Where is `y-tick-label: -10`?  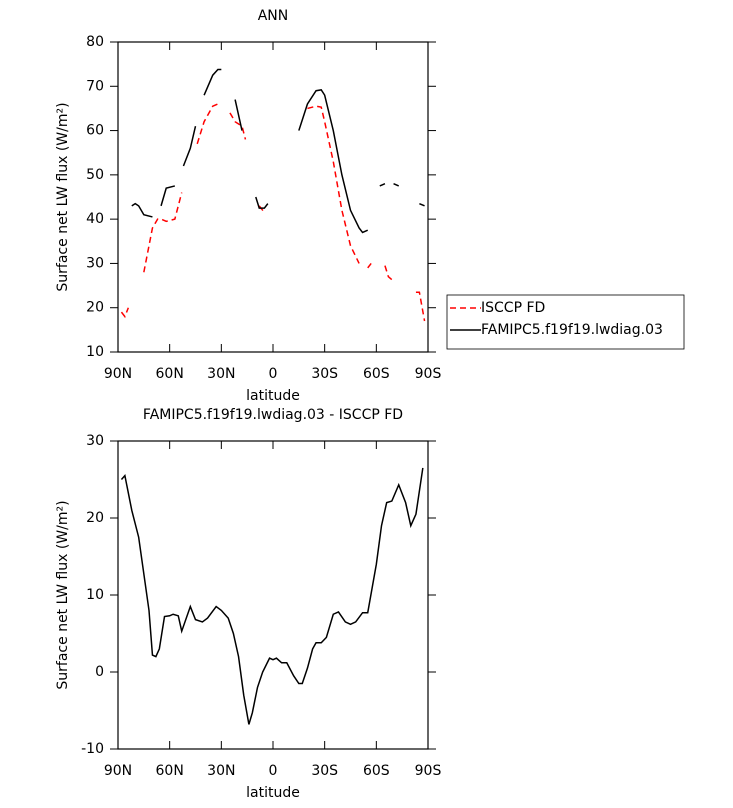 y-tick-label: -10 is located at coordinates (92, 749).